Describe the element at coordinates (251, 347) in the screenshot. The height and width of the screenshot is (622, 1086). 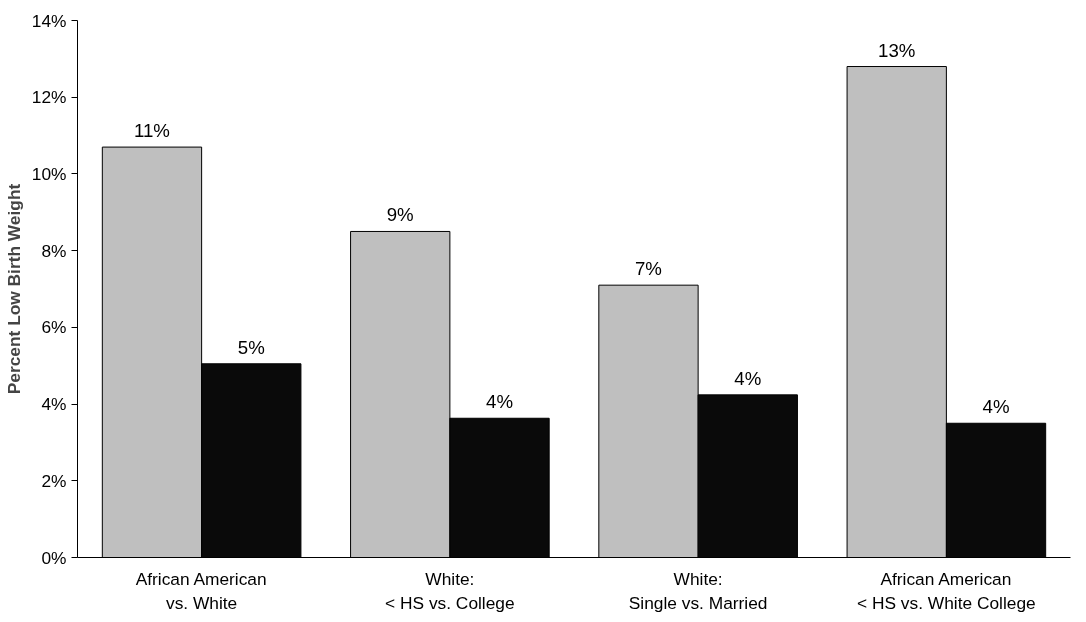
I see `data-label: 5%` at that location.